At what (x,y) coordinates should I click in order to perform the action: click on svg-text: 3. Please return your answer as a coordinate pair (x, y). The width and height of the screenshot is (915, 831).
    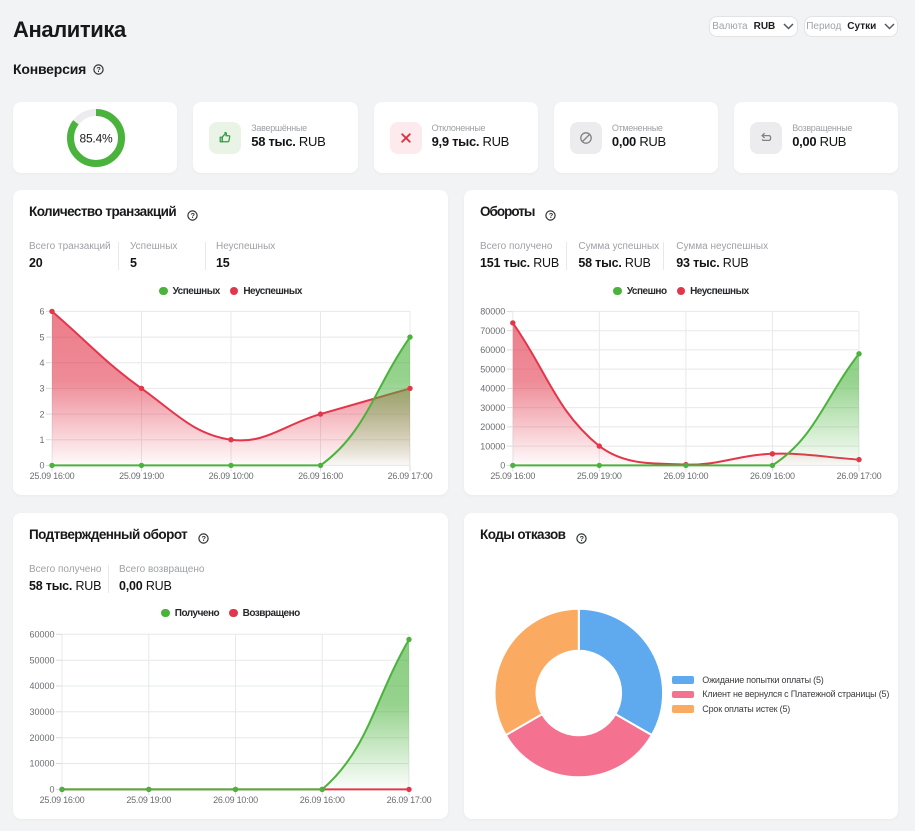
    Looking at the image, I should click on (41, 389).